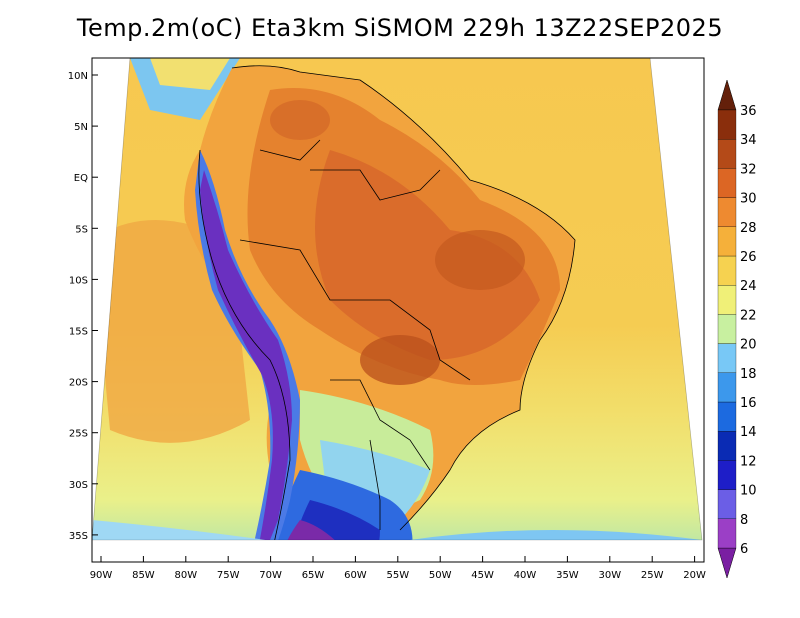  I want to click on colorbar-min-arrow, so click(727, 563).